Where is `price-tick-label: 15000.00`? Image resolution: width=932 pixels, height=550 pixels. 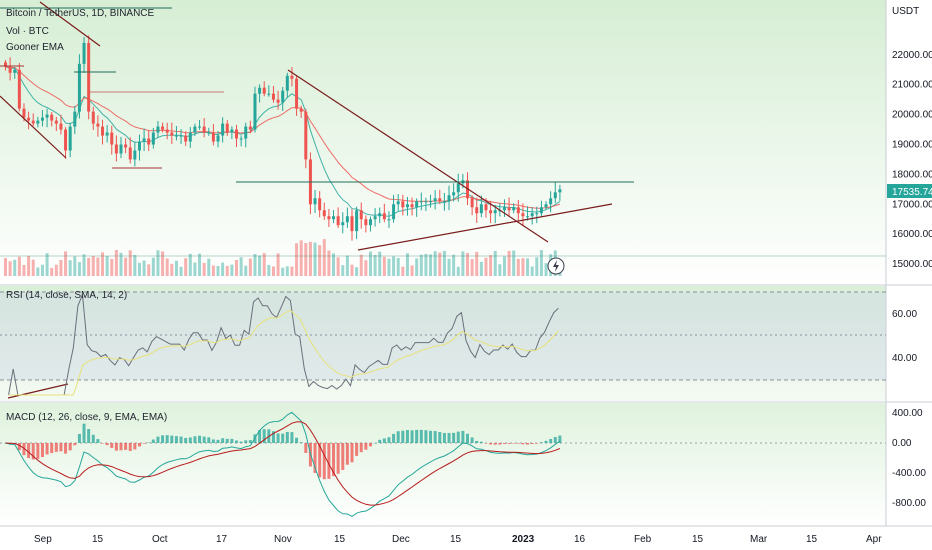
price-tick-label: 15000.00 is located at coordinates (912, 264).